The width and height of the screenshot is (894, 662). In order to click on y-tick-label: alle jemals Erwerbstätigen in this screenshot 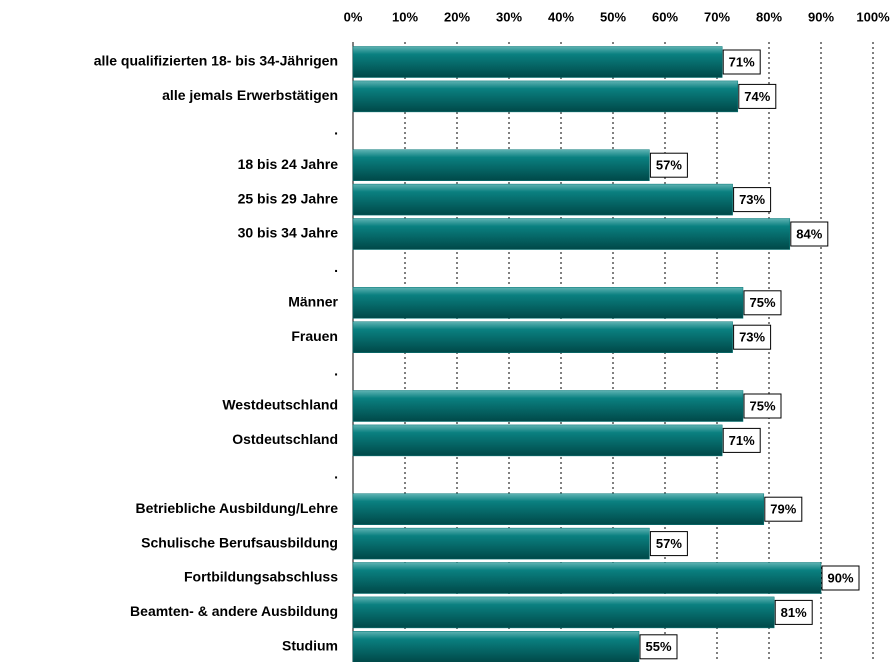, I will do `click(250, 95)`.